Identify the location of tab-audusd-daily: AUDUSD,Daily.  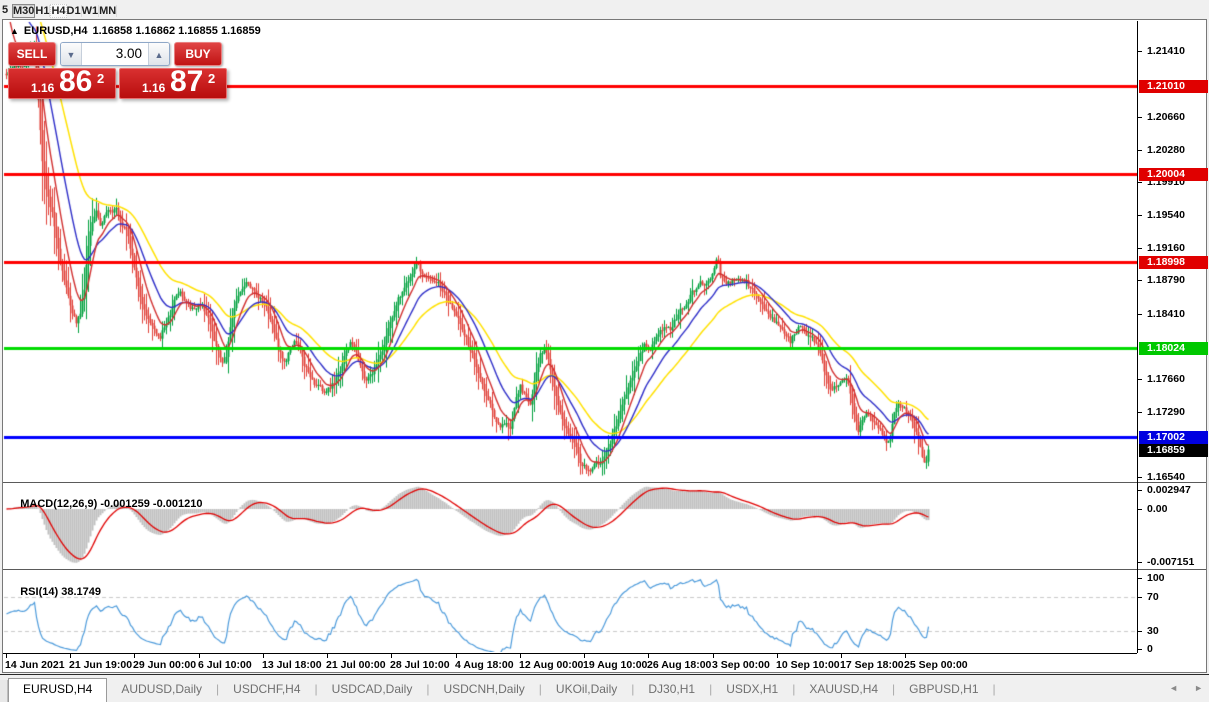
(162, 689).